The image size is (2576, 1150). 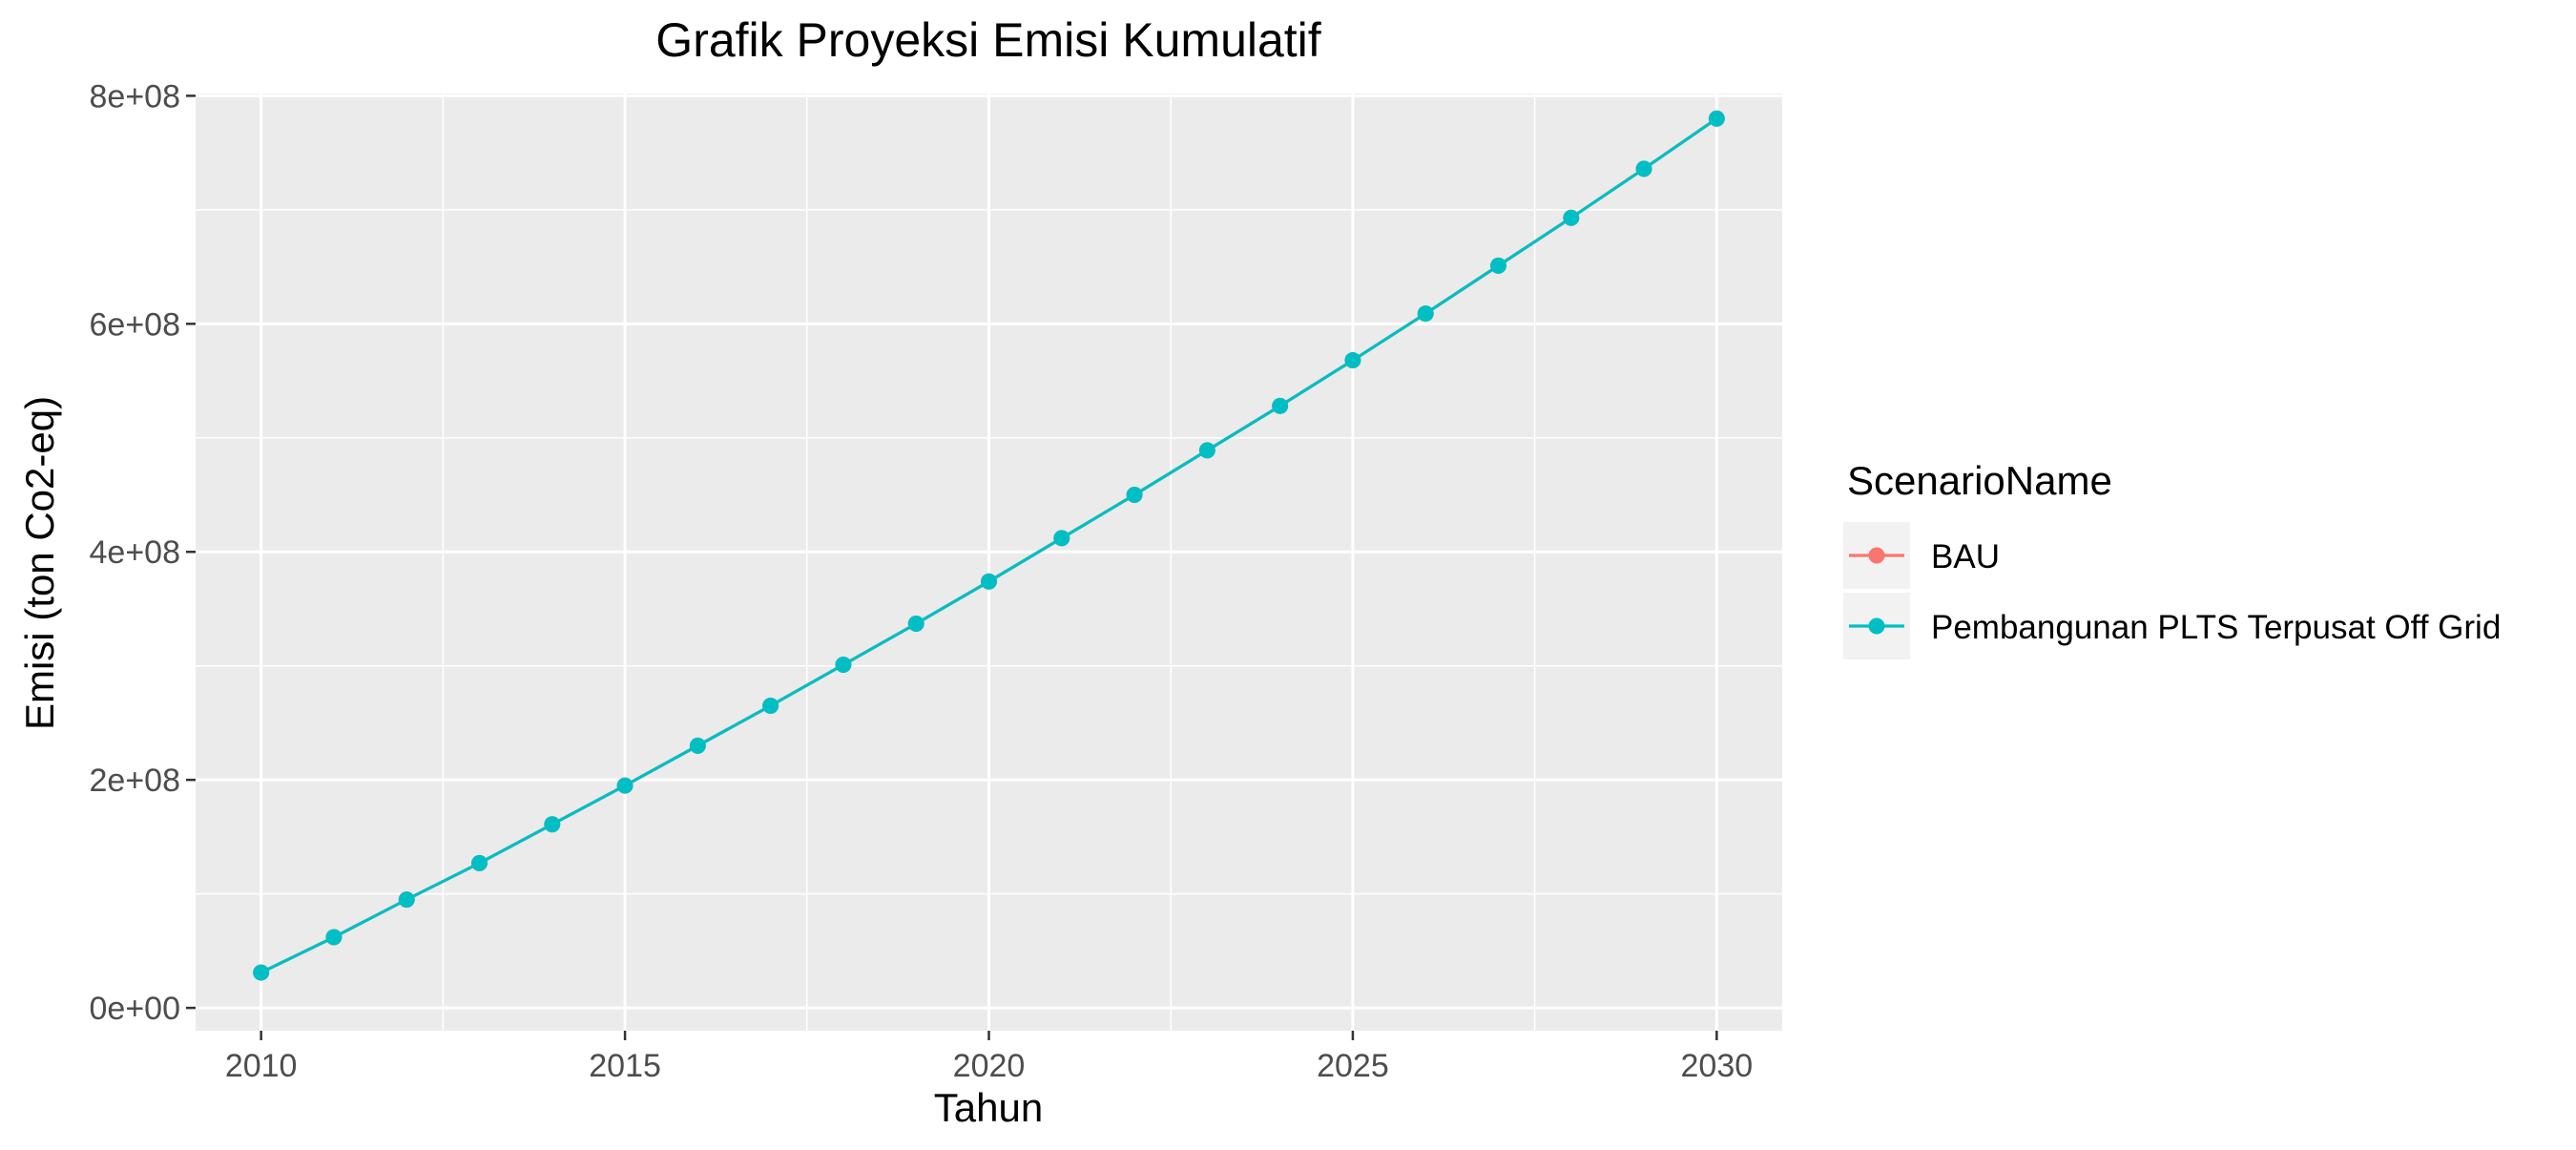 What do you see at coordinates (39, 563) in the screenshot?
I see `y-axis-label: Emisi (ton Co2-eq)` at bounding box center [39, 563].